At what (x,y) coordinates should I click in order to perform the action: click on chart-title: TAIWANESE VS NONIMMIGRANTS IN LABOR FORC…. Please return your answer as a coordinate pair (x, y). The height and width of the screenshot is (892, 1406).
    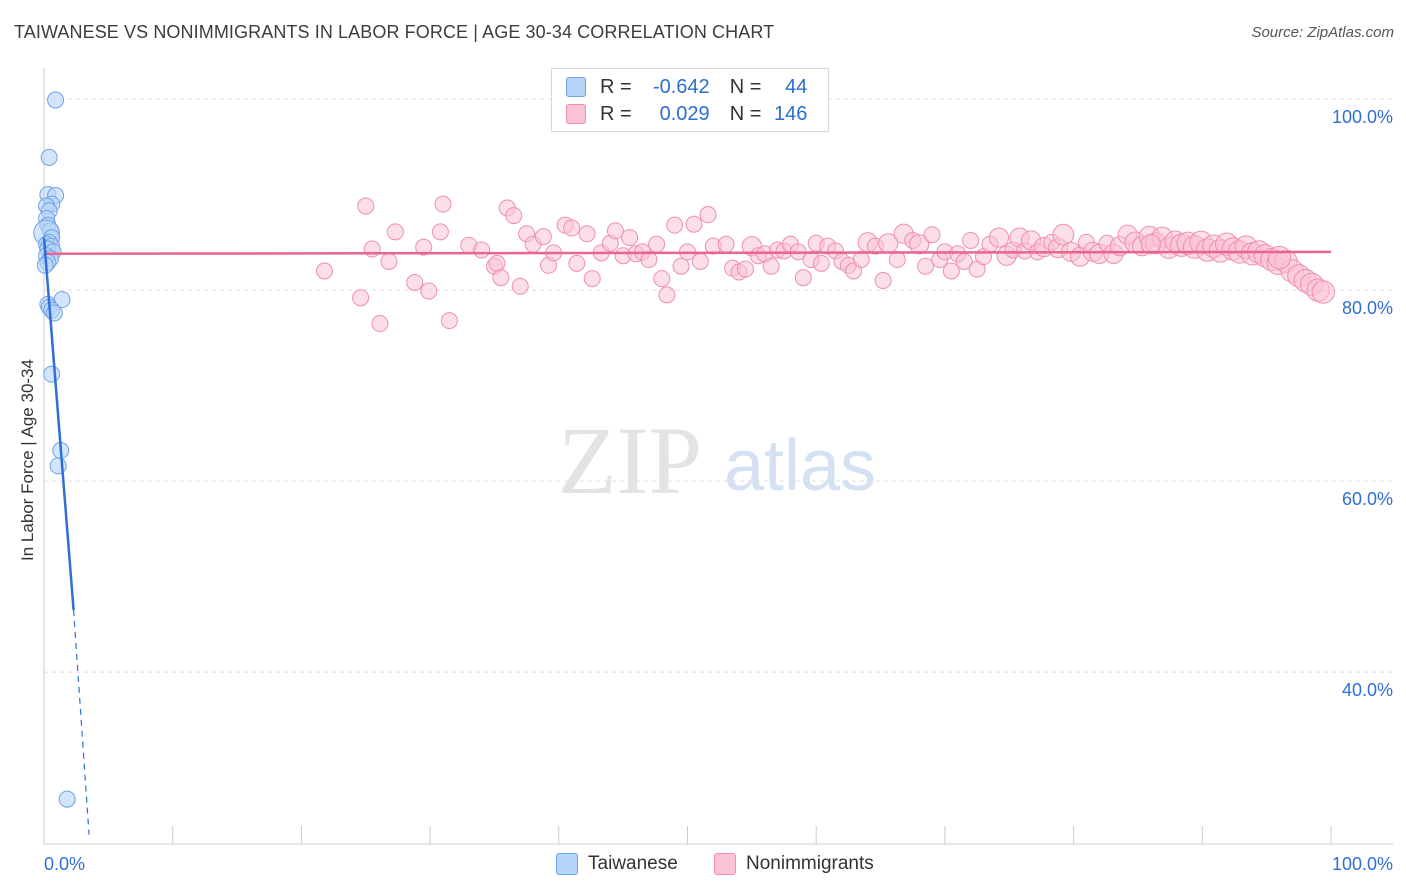
    Looking at the image, I should click on (394, 32).